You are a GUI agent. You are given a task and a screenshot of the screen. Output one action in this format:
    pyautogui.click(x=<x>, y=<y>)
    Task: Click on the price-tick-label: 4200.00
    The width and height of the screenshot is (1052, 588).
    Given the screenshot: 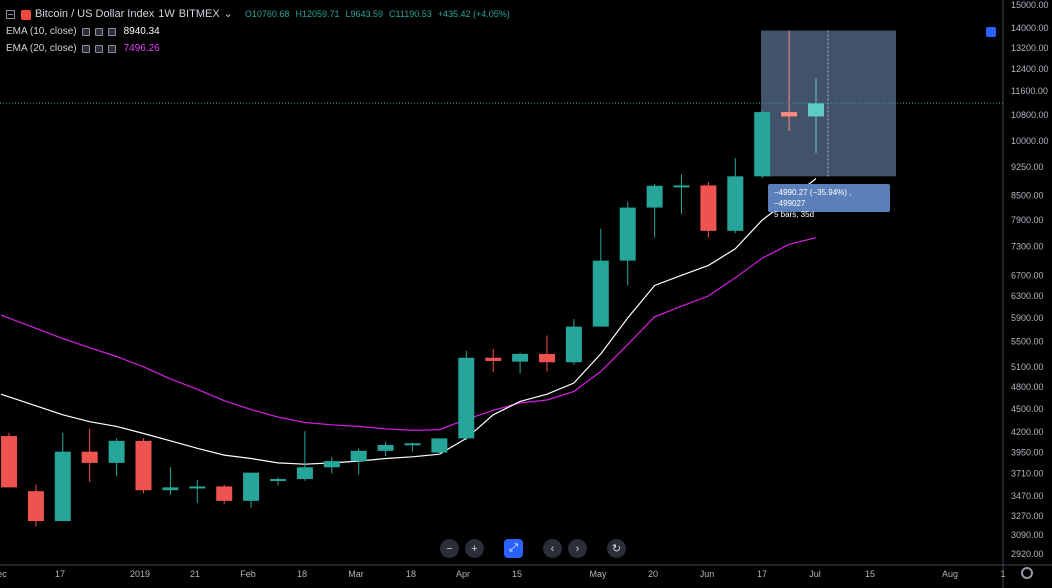 What is the action you would take?
    pyautogui.click(x=1027, y=432)
    